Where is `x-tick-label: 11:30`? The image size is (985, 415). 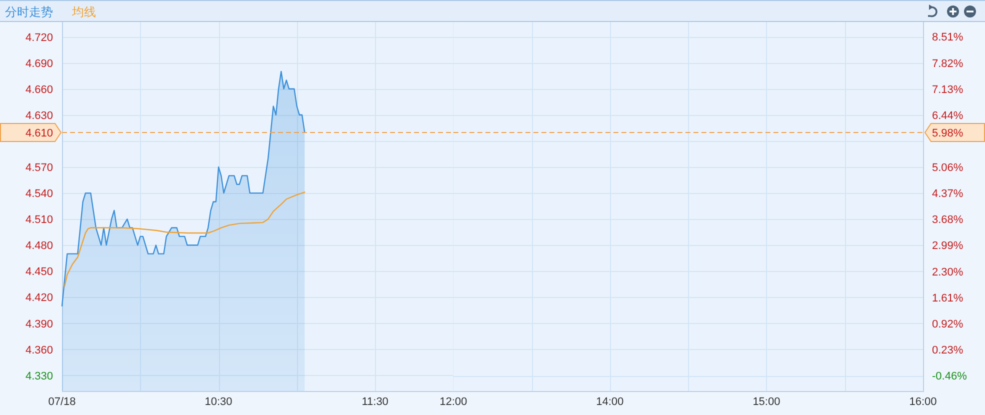
x-tick-label: 11:30 is located at coordinates (375, 402).